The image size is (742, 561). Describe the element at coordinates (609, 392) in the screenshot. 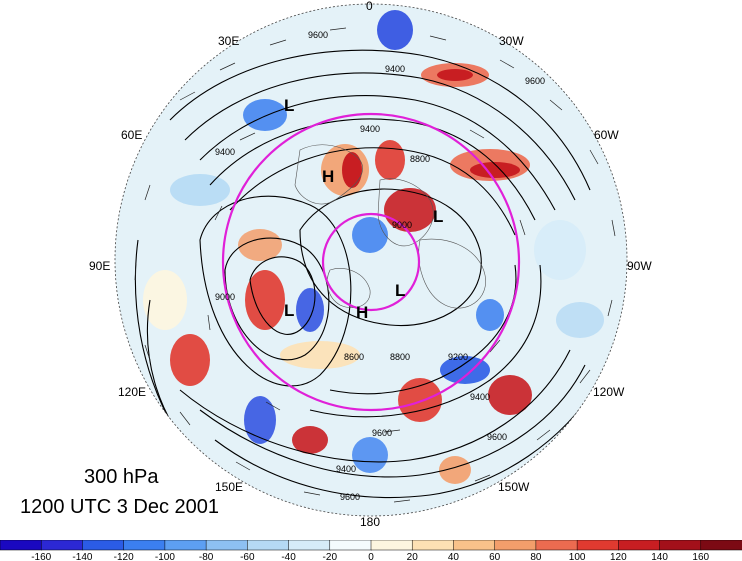

I see `lon-label-120w: 120W` at that location.